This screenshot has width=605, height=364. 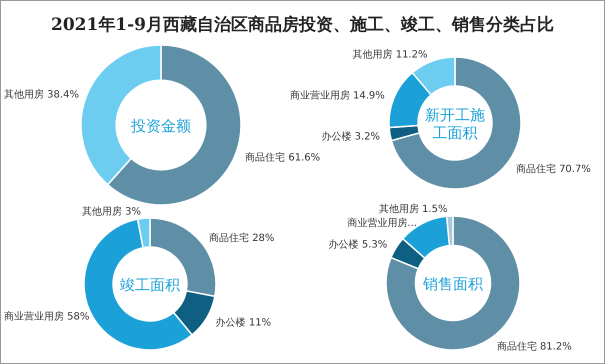 What do you see at coordinates (244, 322) in the screenshot?
I see `slice-label: 办公楼 11%` at bounding box center [244, 322].